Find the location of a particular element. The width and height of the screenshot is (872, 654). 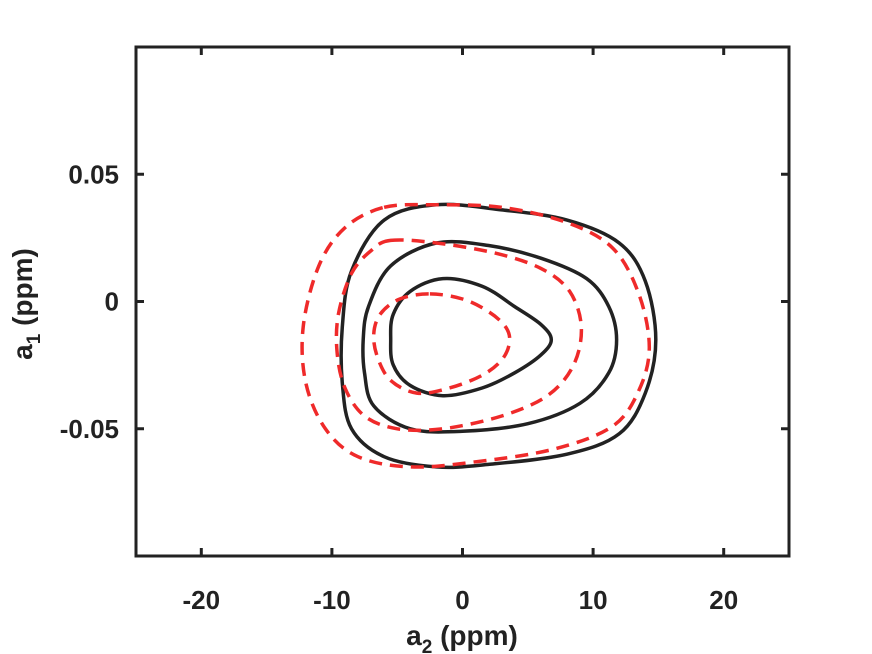

y-axis-label-unit: (ppm) is located at coordinates (22, 291).